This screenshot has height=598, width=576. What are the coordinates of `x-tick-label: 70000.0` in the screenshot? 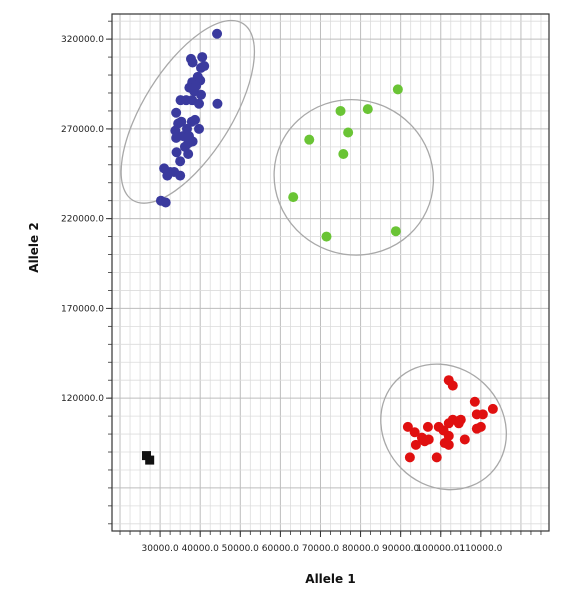 It's located at (320, 549).